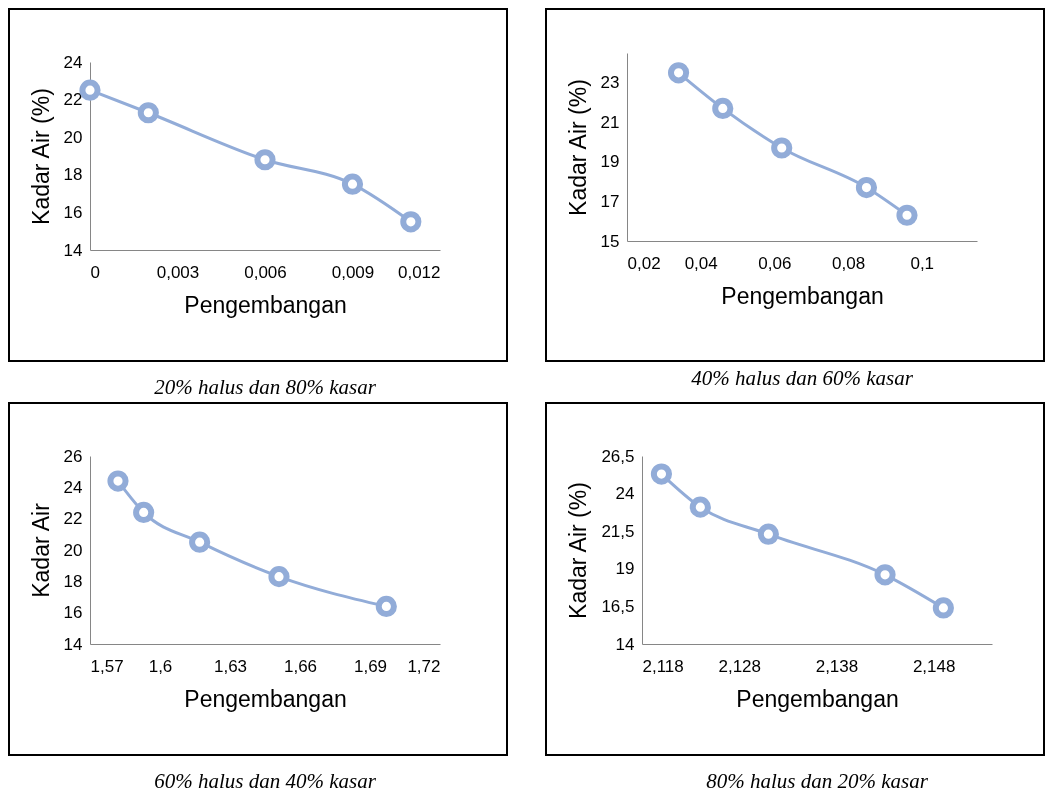 This screenshot has width=1060, height=796. What do you see at coordinates (934, 666) in the screenshot?
I see `x-tick-label: 2,148` at bounding box center [934, 666].